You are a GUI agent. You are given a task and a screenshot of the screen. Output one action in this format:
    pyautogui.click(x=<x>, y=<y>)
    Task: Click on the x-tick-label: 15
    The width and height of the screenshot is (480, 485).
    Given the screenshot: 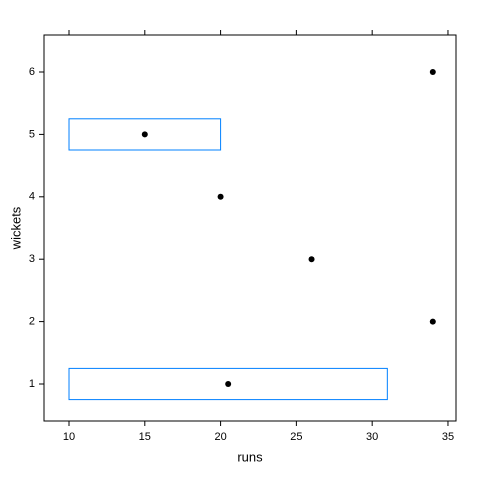 What is the action you would take?
    pyautogui.click(x=145, y=437)
    